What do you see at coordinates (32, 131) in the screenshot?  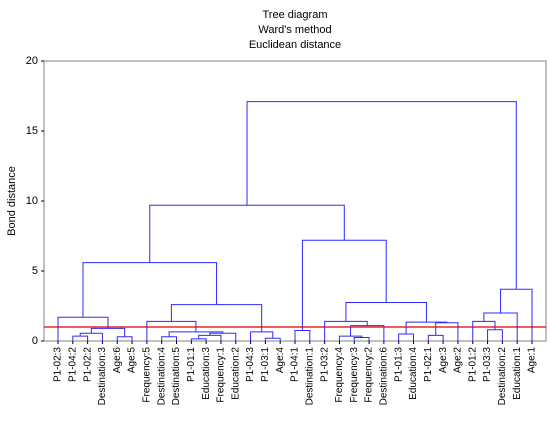 I see `y-tick-label: 15` at bounding box center [32, 131].